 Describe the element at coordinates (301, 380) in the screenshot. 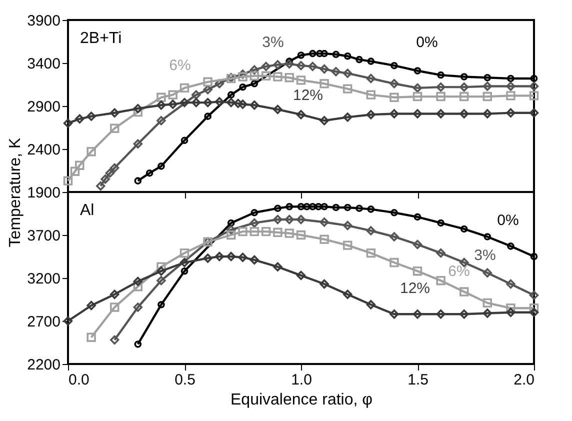

I see `x-tick-label: 1.0` at that location.